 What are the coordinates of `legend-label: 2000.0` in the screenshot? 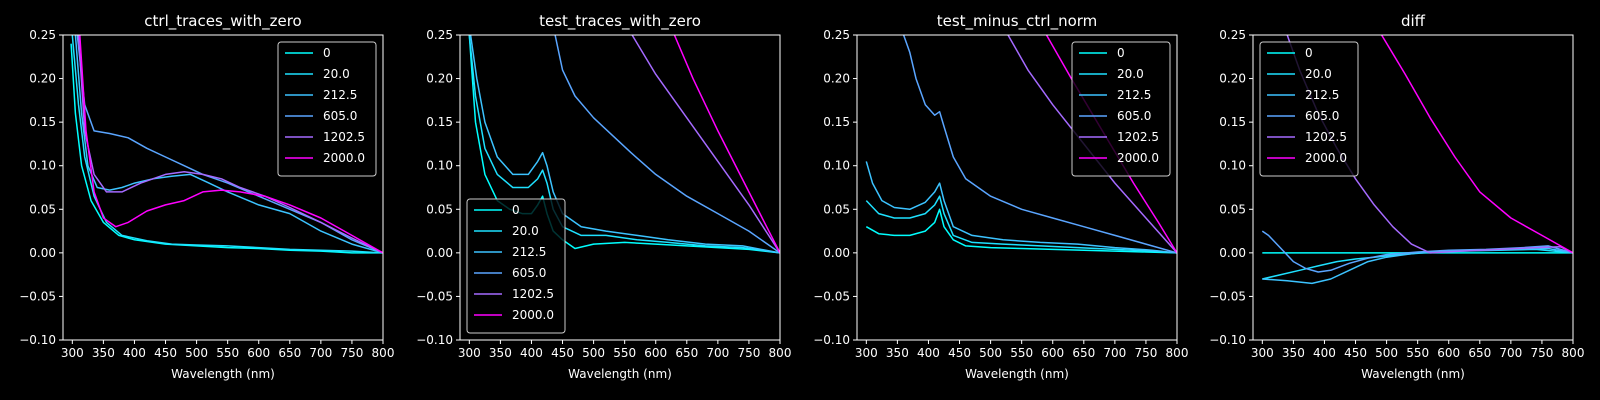 It's located at (344, 158).